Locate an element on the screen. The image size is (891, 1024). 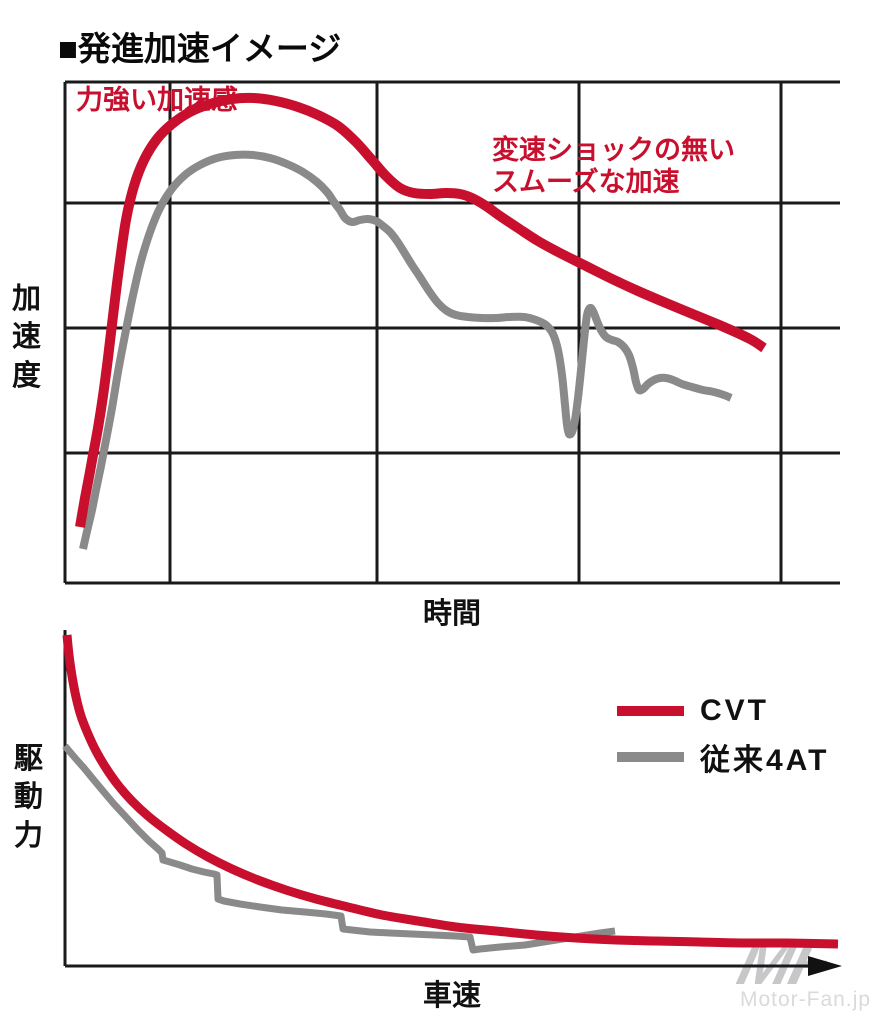
watermark: MF Motor-Fan.jp is located at coordinates (801, 969).